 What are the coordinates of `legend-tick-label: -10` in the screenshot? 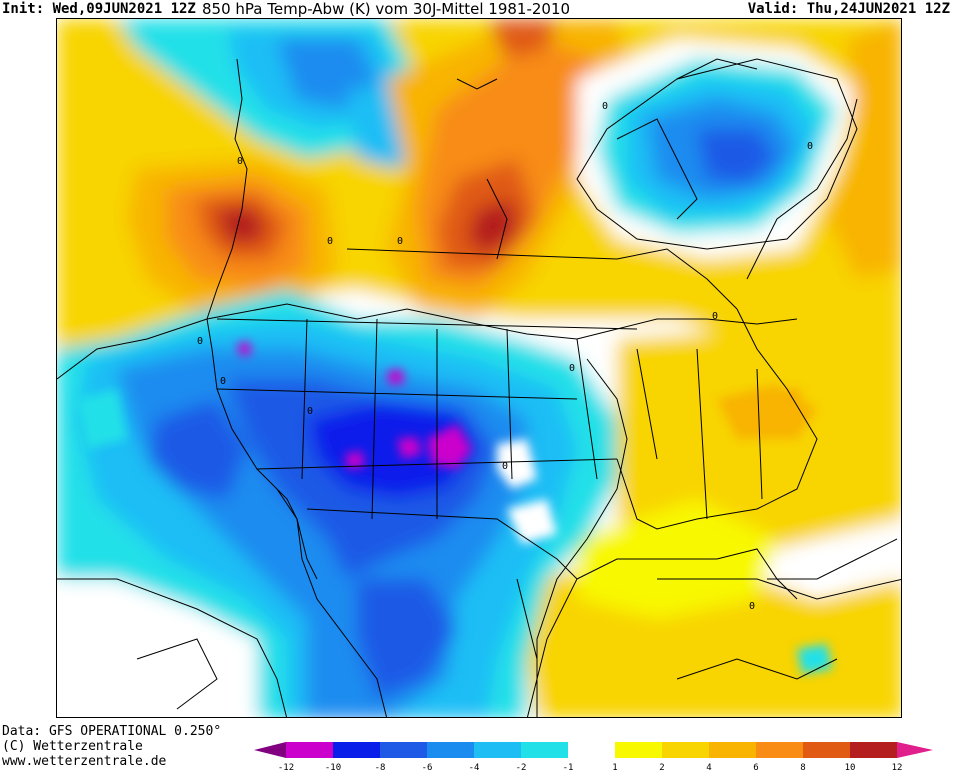 It's located at (333, 768).